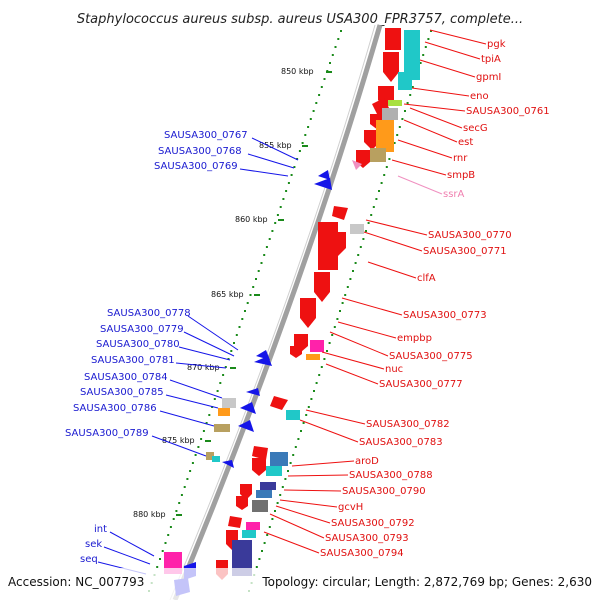  I want to click on gene-label-0779: SAUSA300_0779, so click(142, 329).